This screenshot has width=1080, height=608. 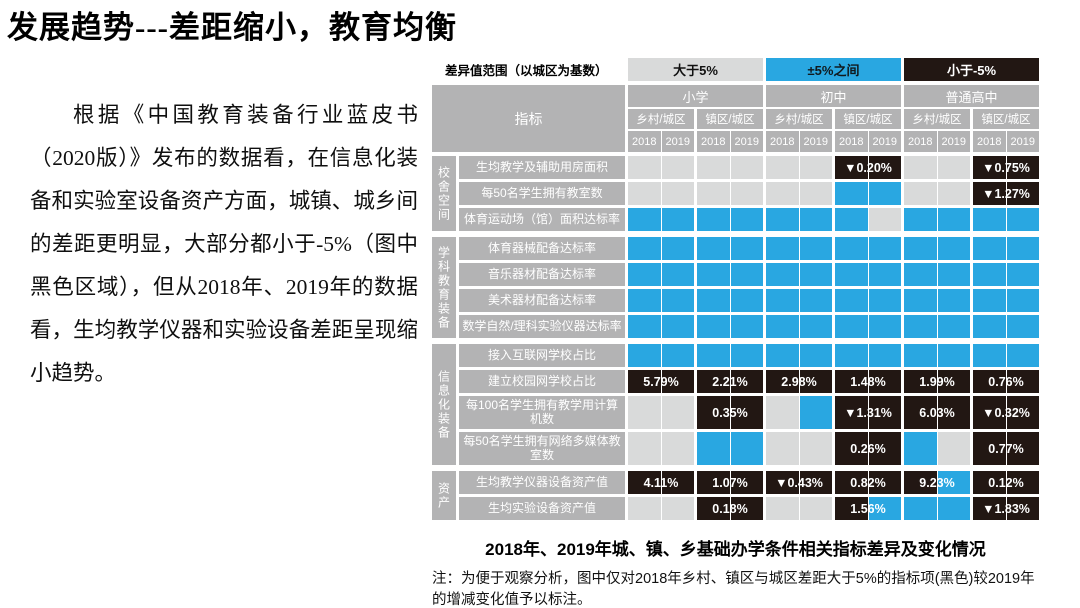 I want to click on table-row: 音乐器材配备达标率, so click(x=749, y=274).